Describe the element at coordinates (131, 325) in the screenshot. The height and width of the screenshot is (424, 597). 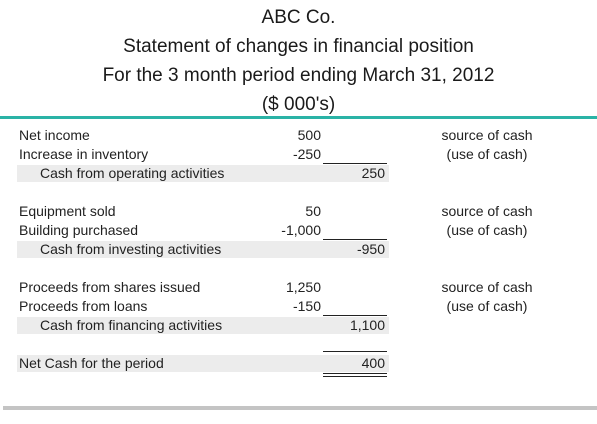
I see `total-label: Cash from financing activities` at that location.